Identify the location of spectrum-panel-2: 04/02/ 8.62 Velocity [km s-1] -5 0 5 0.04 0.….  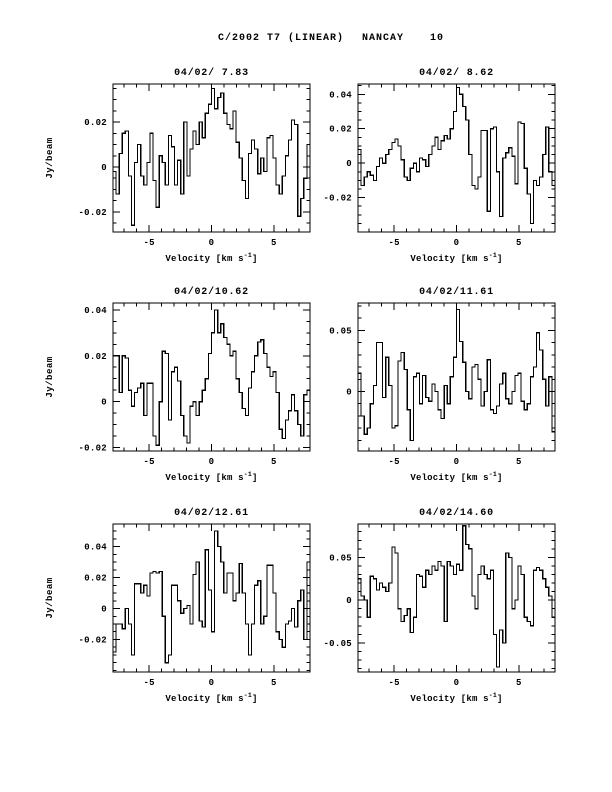
(439, 165).